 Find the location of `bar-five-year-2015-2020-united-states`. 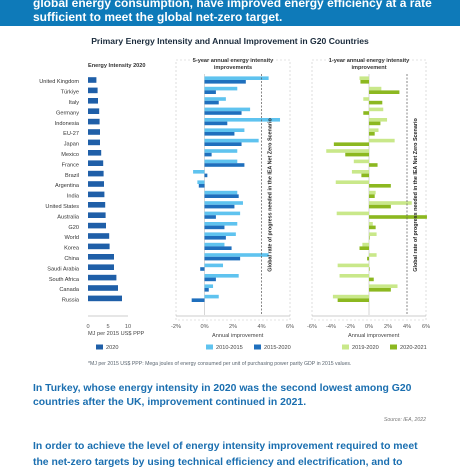

bar-five-year-2015-2020-united-states is located at coordinates (219, 206).